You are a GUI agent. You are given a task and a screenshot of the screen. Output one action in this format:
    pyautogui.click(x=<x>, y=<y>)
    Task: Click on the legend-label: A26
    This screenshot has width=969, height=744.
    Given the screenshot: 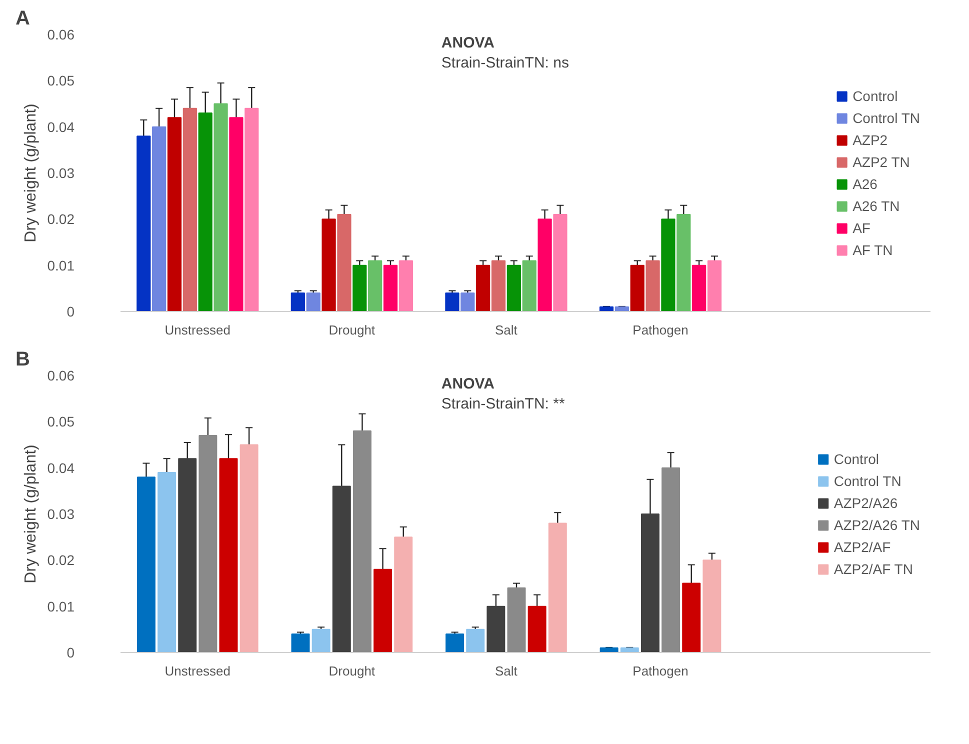 What is the action you would take?
    pyautogui.click(x=865, y=184)
    